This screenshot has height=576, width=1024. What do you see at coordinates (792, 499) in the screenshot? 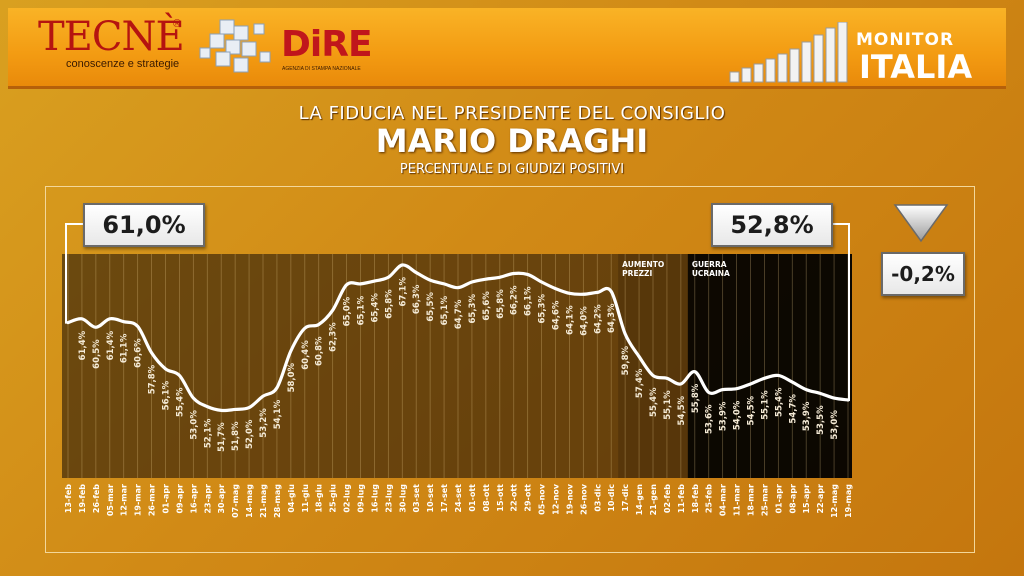
I see `x-tick-label: 08-apr` at bounding box center [792, 499].